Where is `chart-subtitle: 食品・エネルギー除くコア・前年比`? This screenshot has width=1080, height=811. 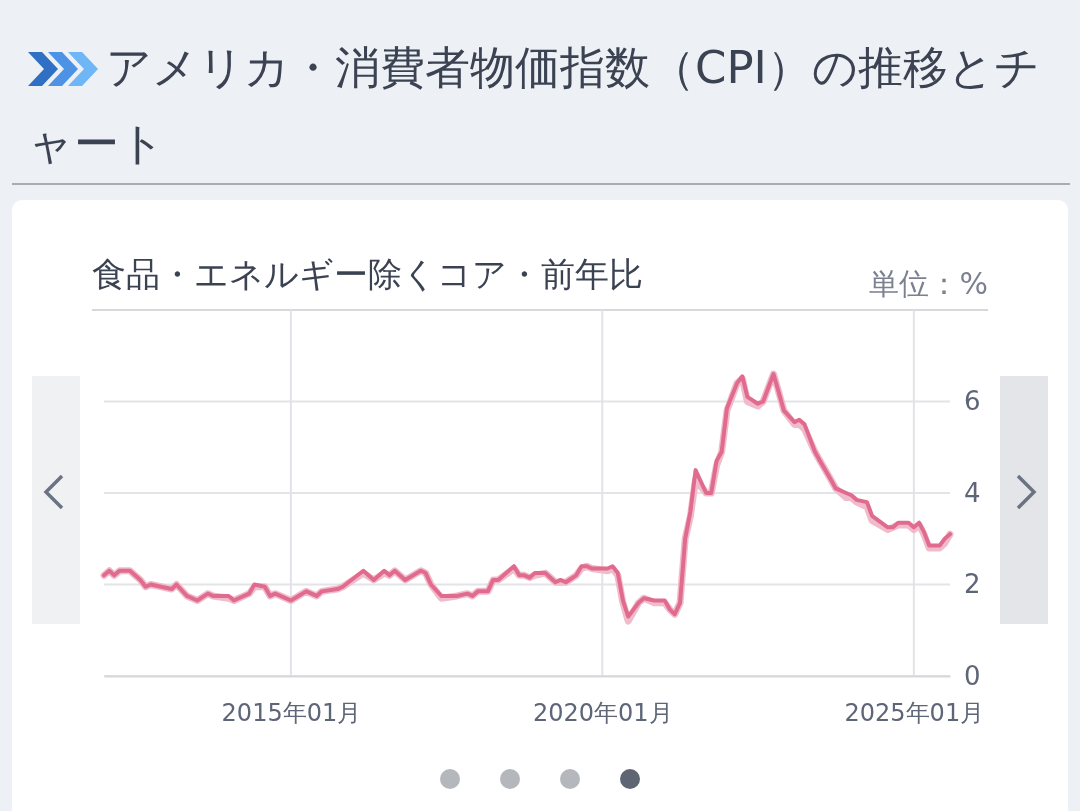
chart-subtitle: 食品・エネルギー除くコア・前年比 is located at coordinates (367, 274).